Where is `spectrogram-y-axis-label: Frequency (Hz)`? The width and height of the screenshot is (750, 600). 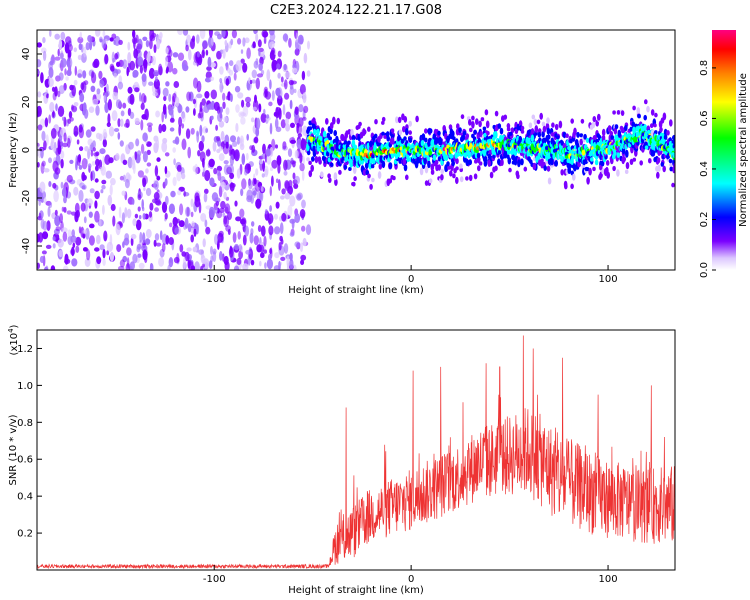
spectrogram-y-axis-label: Frequency (Hz) is located at coordinates (13, 150).